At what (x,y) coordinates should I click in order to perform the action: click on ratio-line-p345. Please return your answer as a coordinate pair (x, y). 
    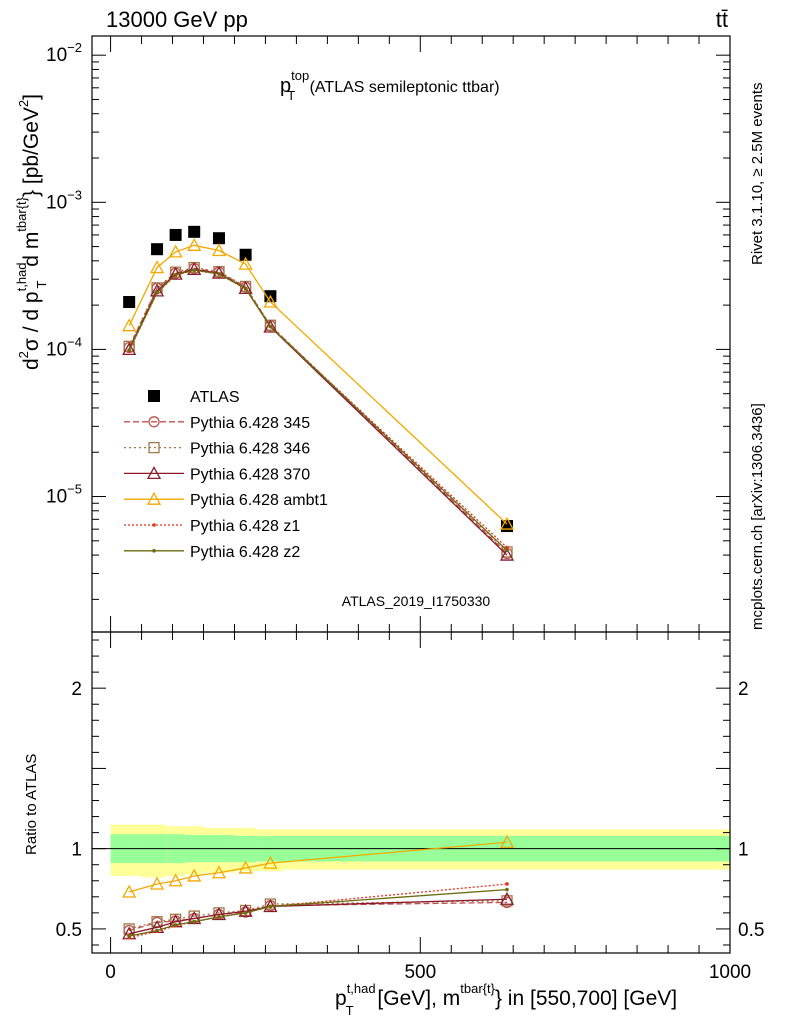
    Looking at the image, I should click on (318, 916).